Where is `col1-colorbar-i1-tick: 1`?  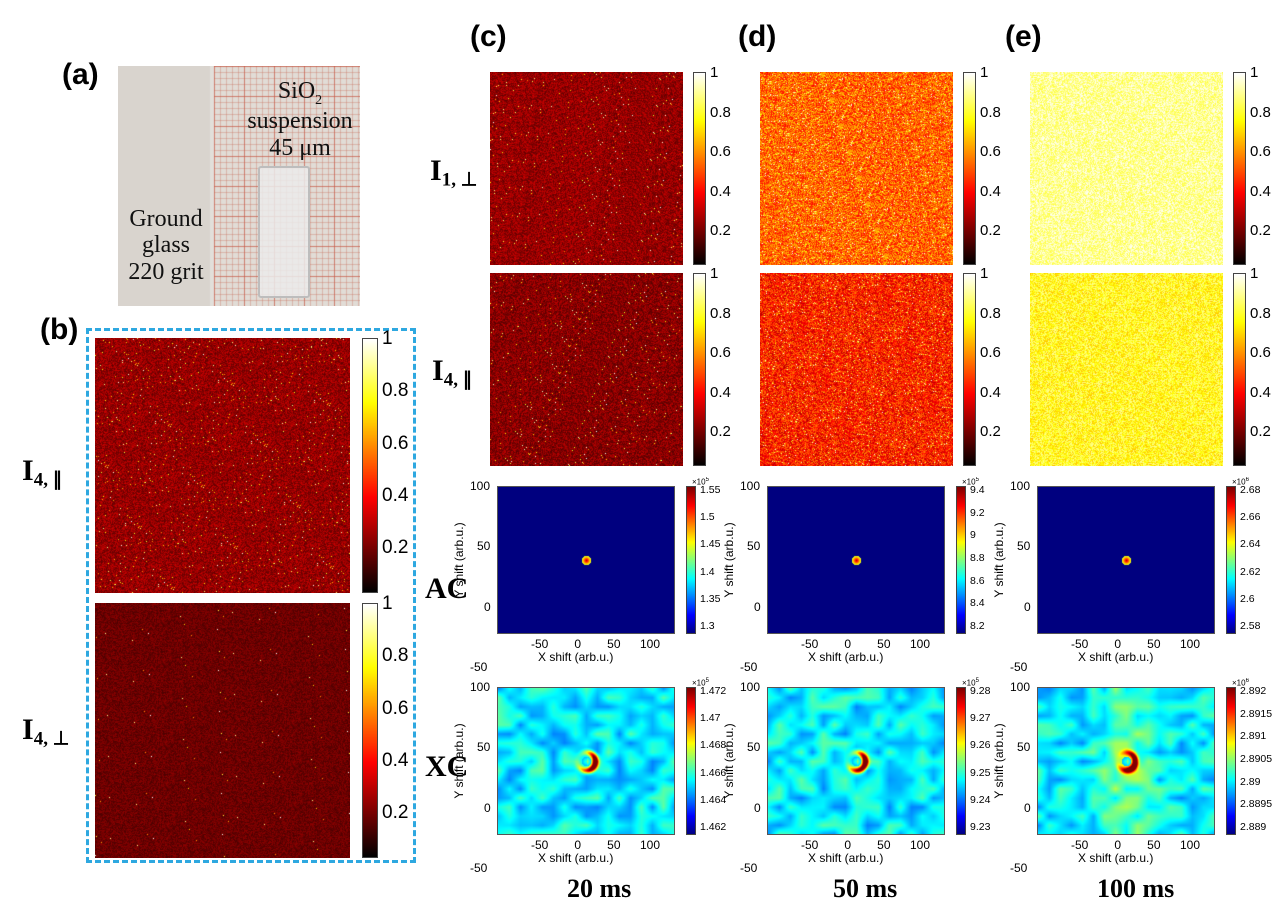
col1-colorbar-i1-tick: 1 is located at coordinates (984, 72).